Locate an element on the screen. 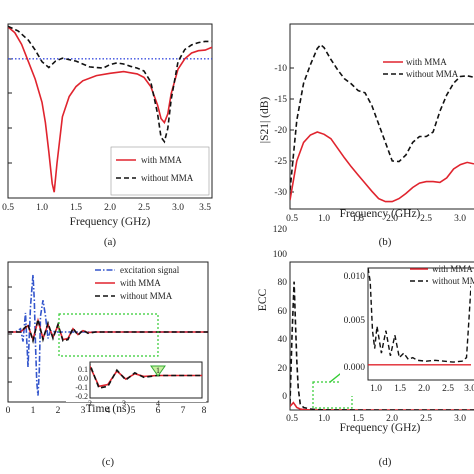 This screenshot has height=474, width=474. inset-xtick: 3.0 is located at coordinates (469, 389).